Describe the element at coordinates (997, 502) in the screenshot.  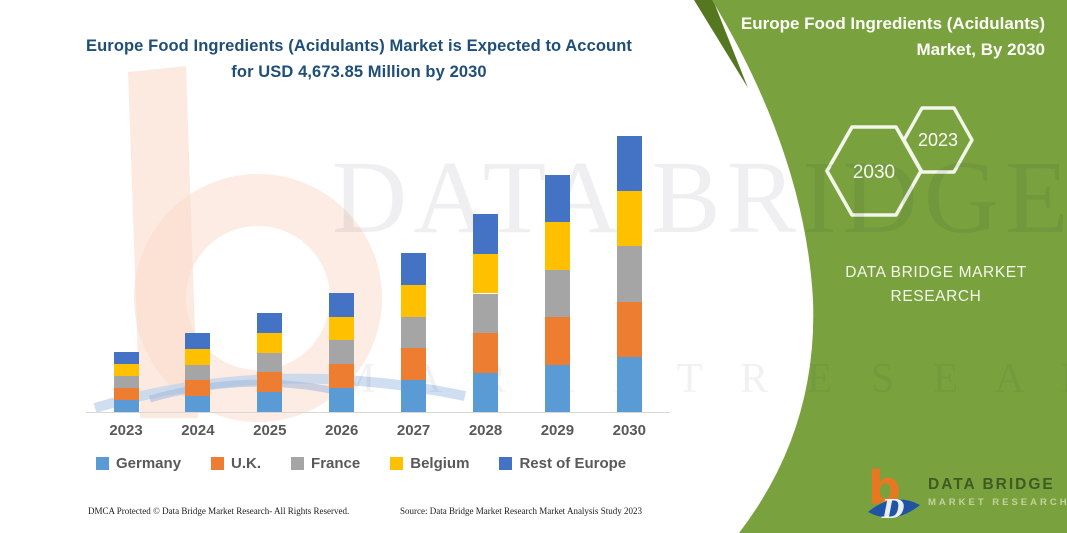
I see `logo-text-secondary: MARKET RESEARCH` at that location.